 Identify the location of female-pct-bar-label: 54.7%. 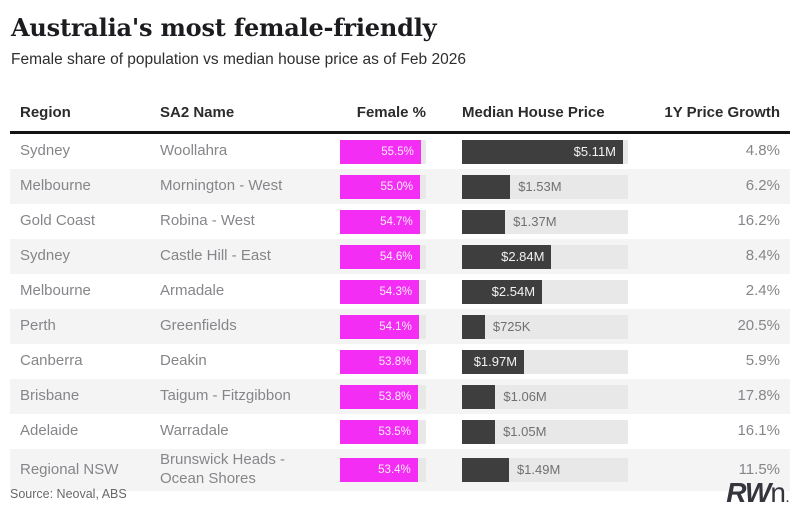
(396, 221).